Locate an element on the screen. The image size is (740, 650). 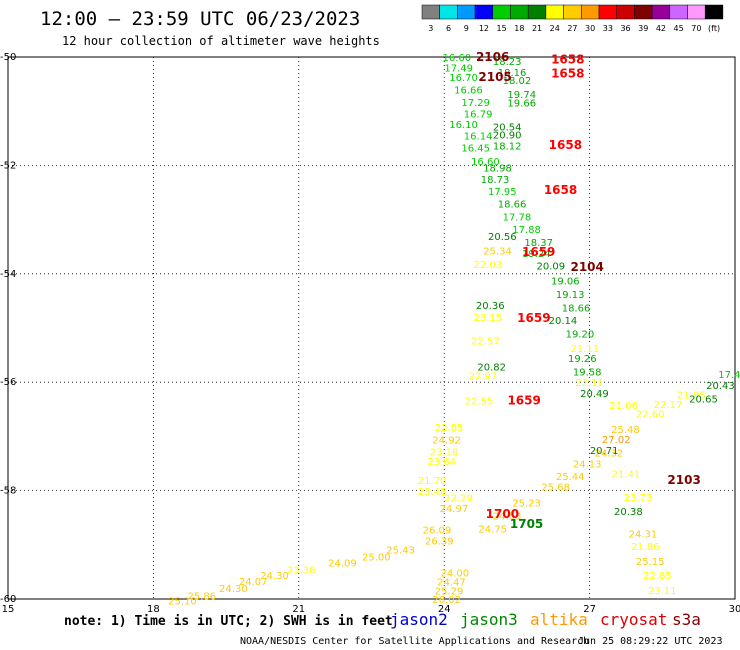
mission-legend-item: s3a is located at coordinates (686, 619).